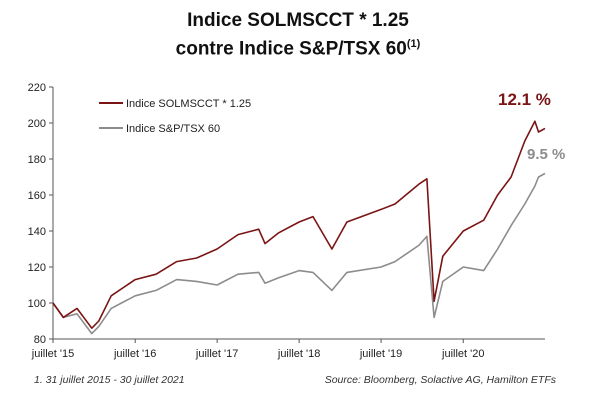 This screenshot has height=400, width=596. I want to click on x-tick-label: juillet '19, so click(380, 354).